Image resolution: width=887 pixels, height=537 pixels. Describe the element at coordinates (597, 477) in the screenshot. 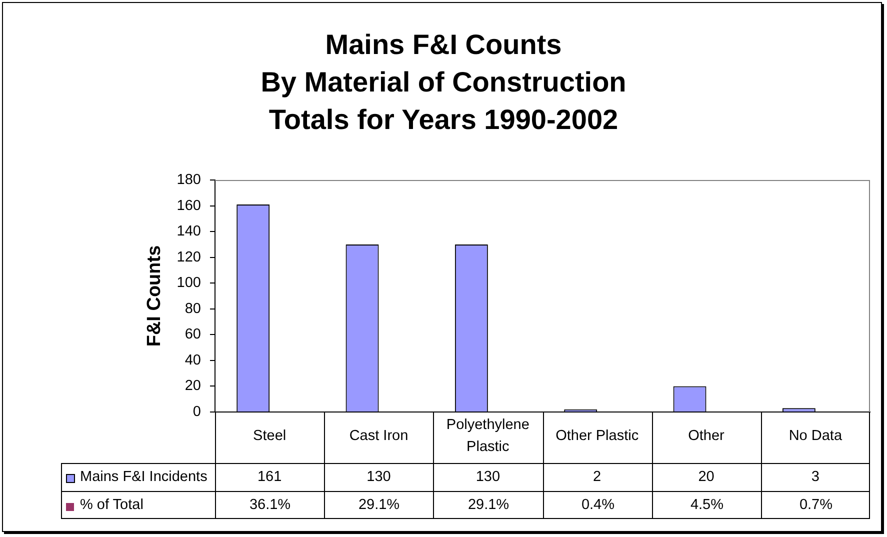

I see `data-label: 2` at that location.